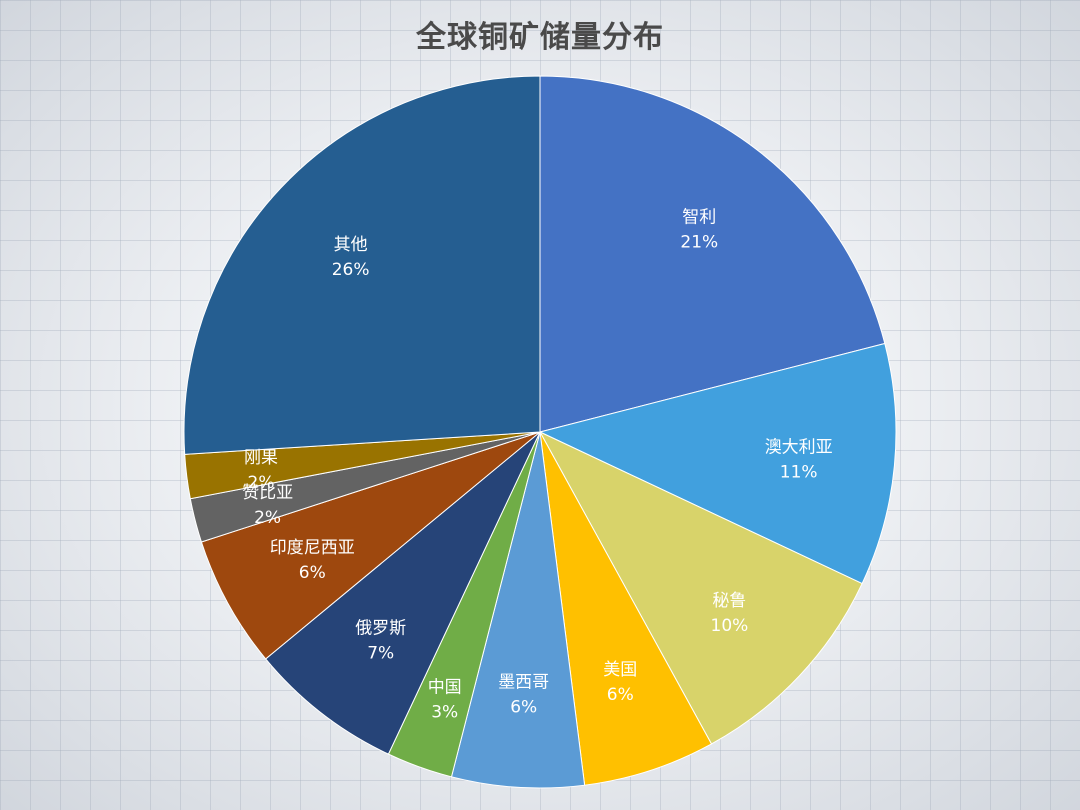 This screenshot has width=1080, height=810. Describe the element at coordinates (445, 688) in the screenshot. I see `slice-label-name: 中国` at that location.